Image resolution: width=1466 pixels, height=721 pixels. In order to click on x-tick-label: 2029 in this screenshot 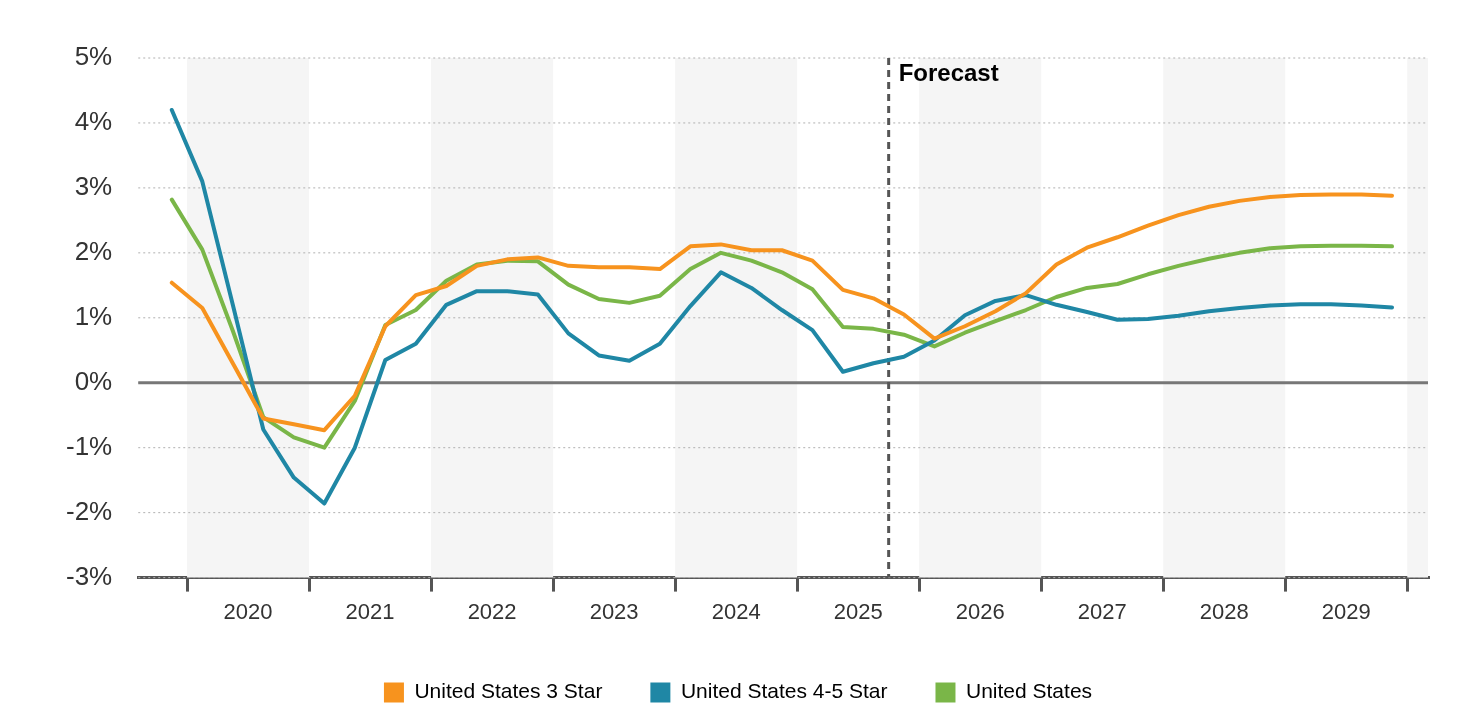, I will do `click(1346, 611)`.